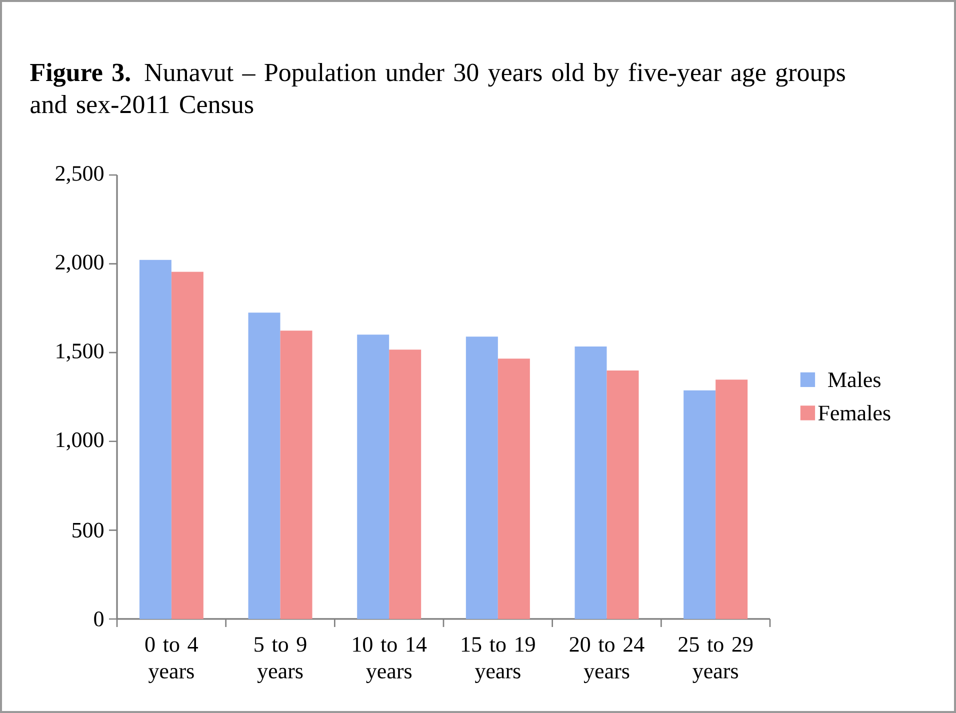  I want to click on x-tick-label: 10 to 14 years, so click(390, 660).